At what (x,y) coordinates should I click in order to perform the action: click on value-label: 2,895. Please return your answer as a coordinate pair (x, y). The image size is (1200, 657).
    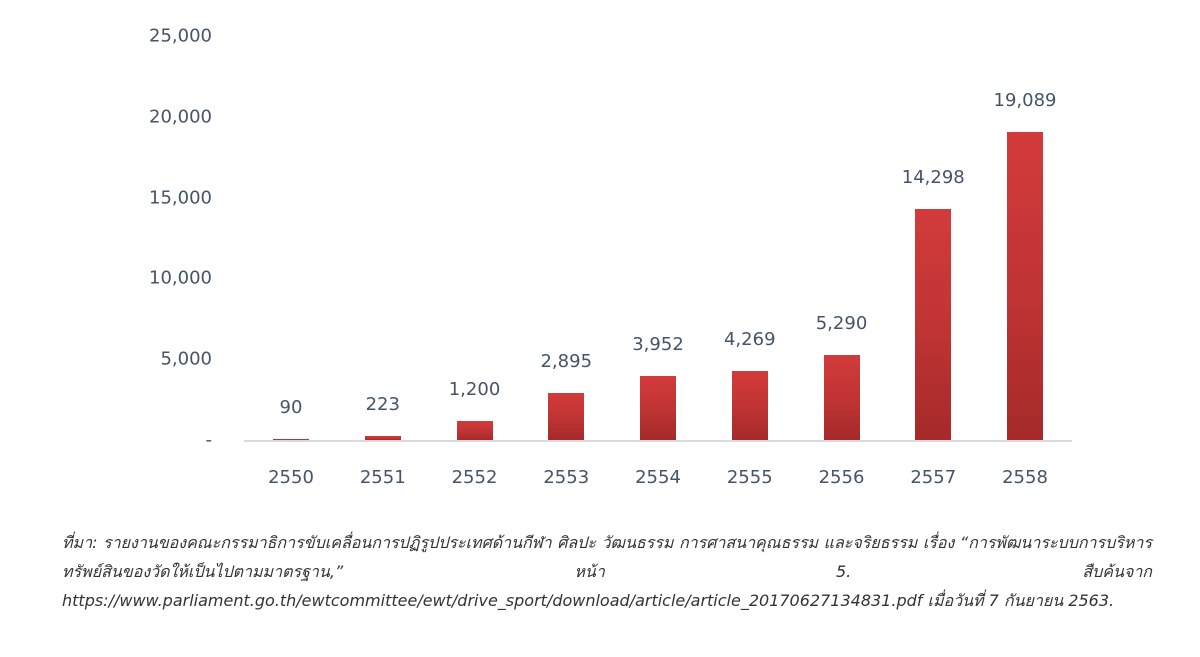
    Looking at the image, I should click on (566, 362).